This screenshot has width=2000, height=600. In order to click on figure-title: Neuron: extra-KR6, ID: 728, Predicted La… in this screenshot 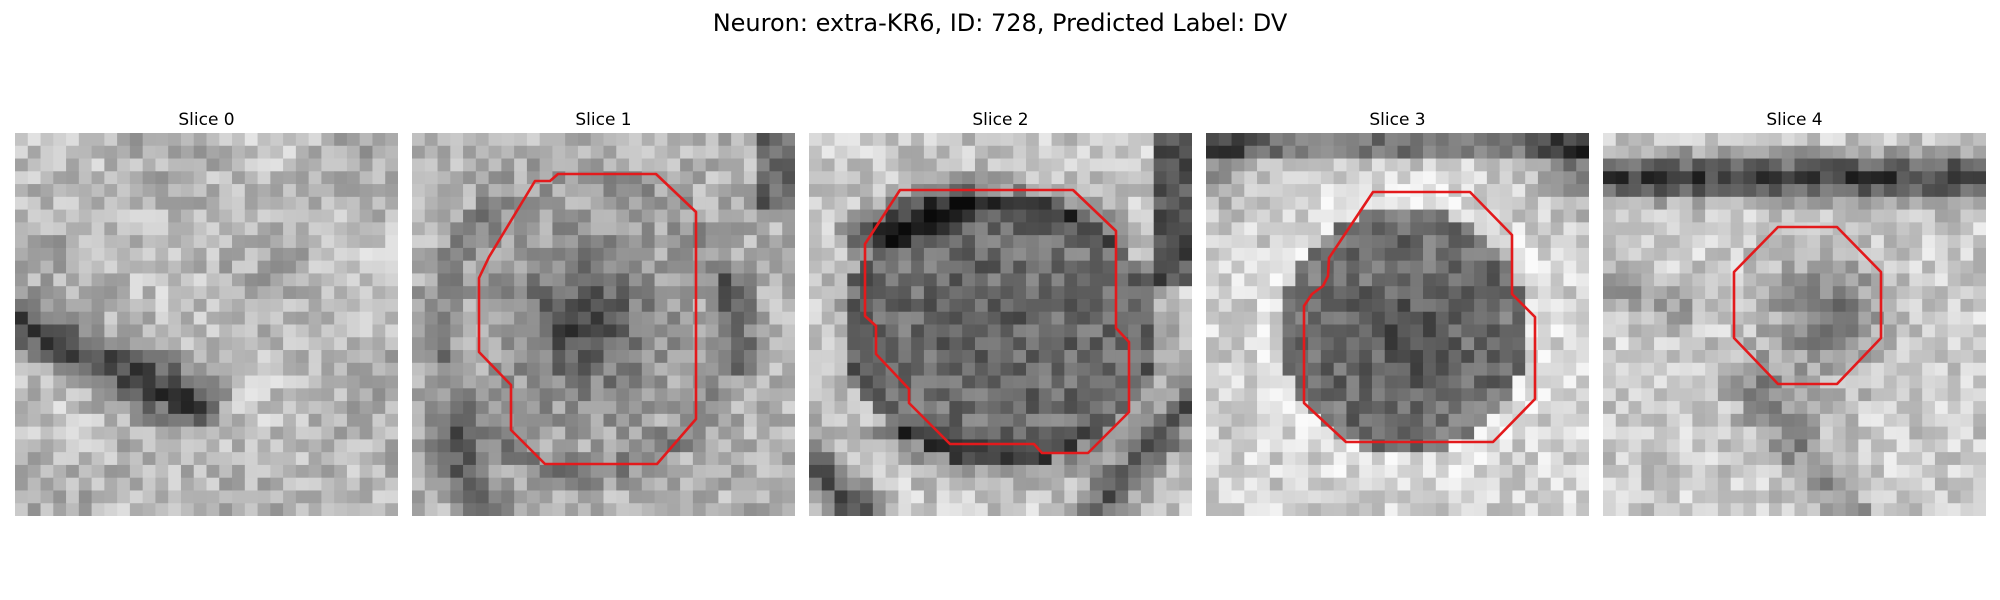, I will do `click(1000, 23)`.